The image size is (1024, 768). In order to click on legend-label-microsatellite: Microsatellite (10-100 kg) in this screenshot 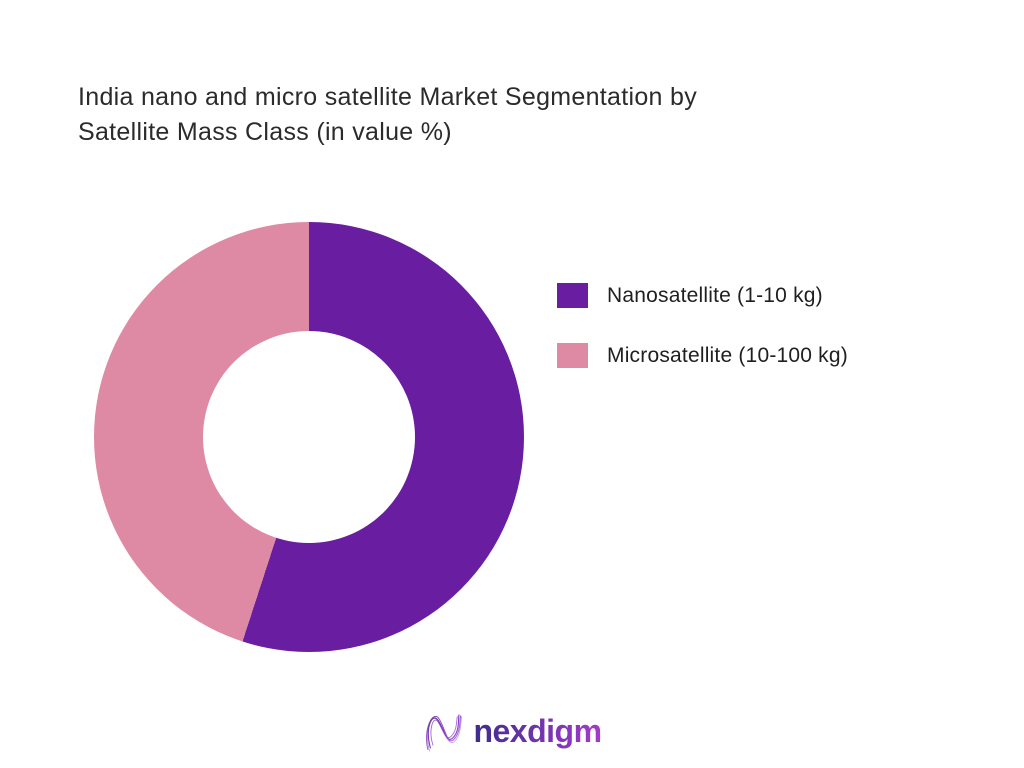, I will do `click(727, 355)`.